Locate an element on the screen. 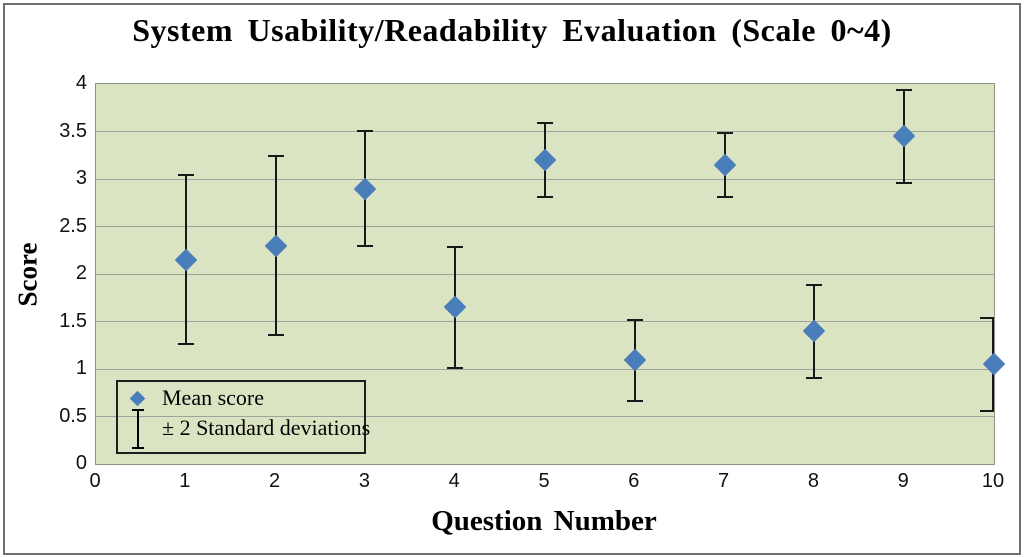  mean-score-diamond-icon is located at coordinates (137, 398).